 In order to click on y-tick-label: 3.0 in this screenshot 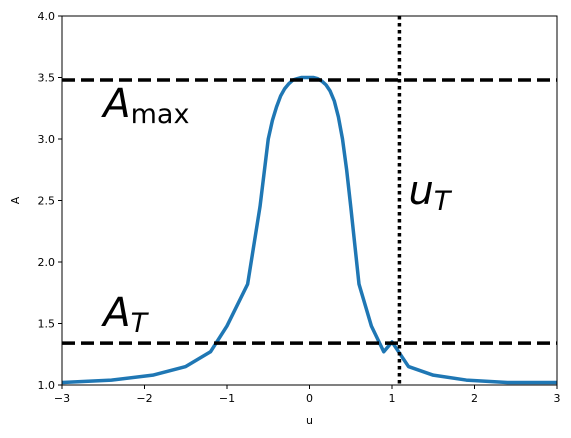, I will do `click(47, 139)`.